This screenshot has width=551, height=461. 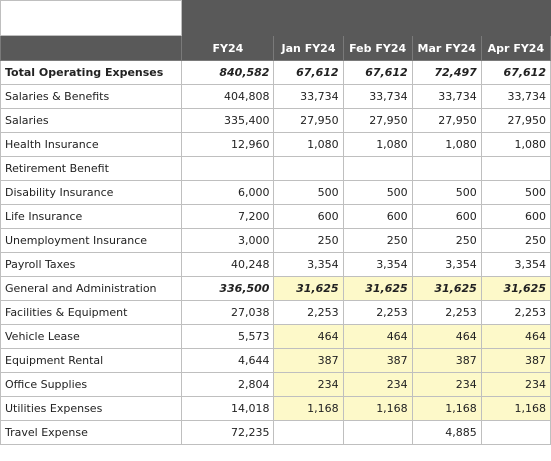 What do you see at coordinates (91, 216) in the screenshot?
I see `row-label-cell: Life Insurance` at bounding box center [91, 216].